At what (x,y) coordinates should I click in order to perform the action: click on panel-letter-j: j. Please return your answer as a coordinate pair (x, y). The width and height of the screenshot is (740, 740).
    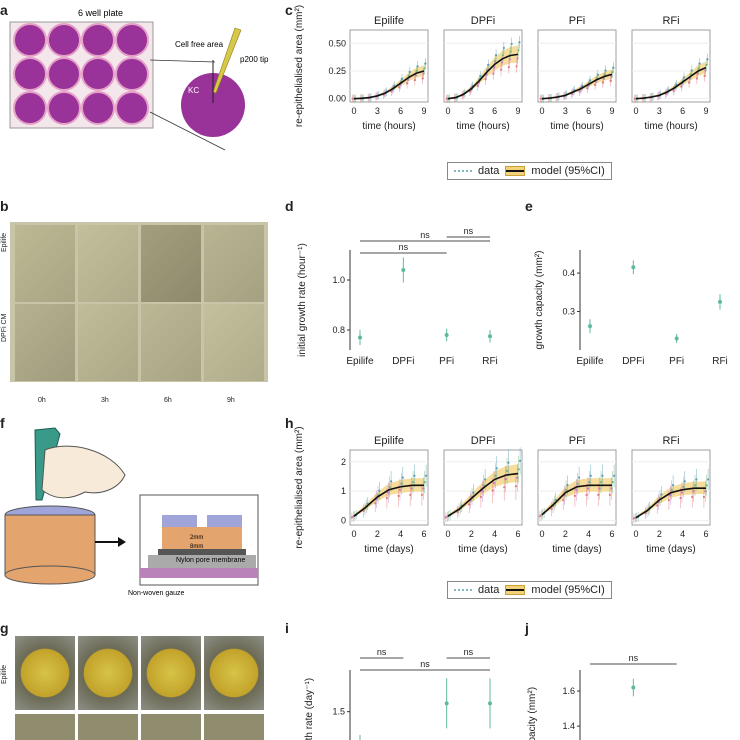
    Looking at the image, I should click on (527, 628).